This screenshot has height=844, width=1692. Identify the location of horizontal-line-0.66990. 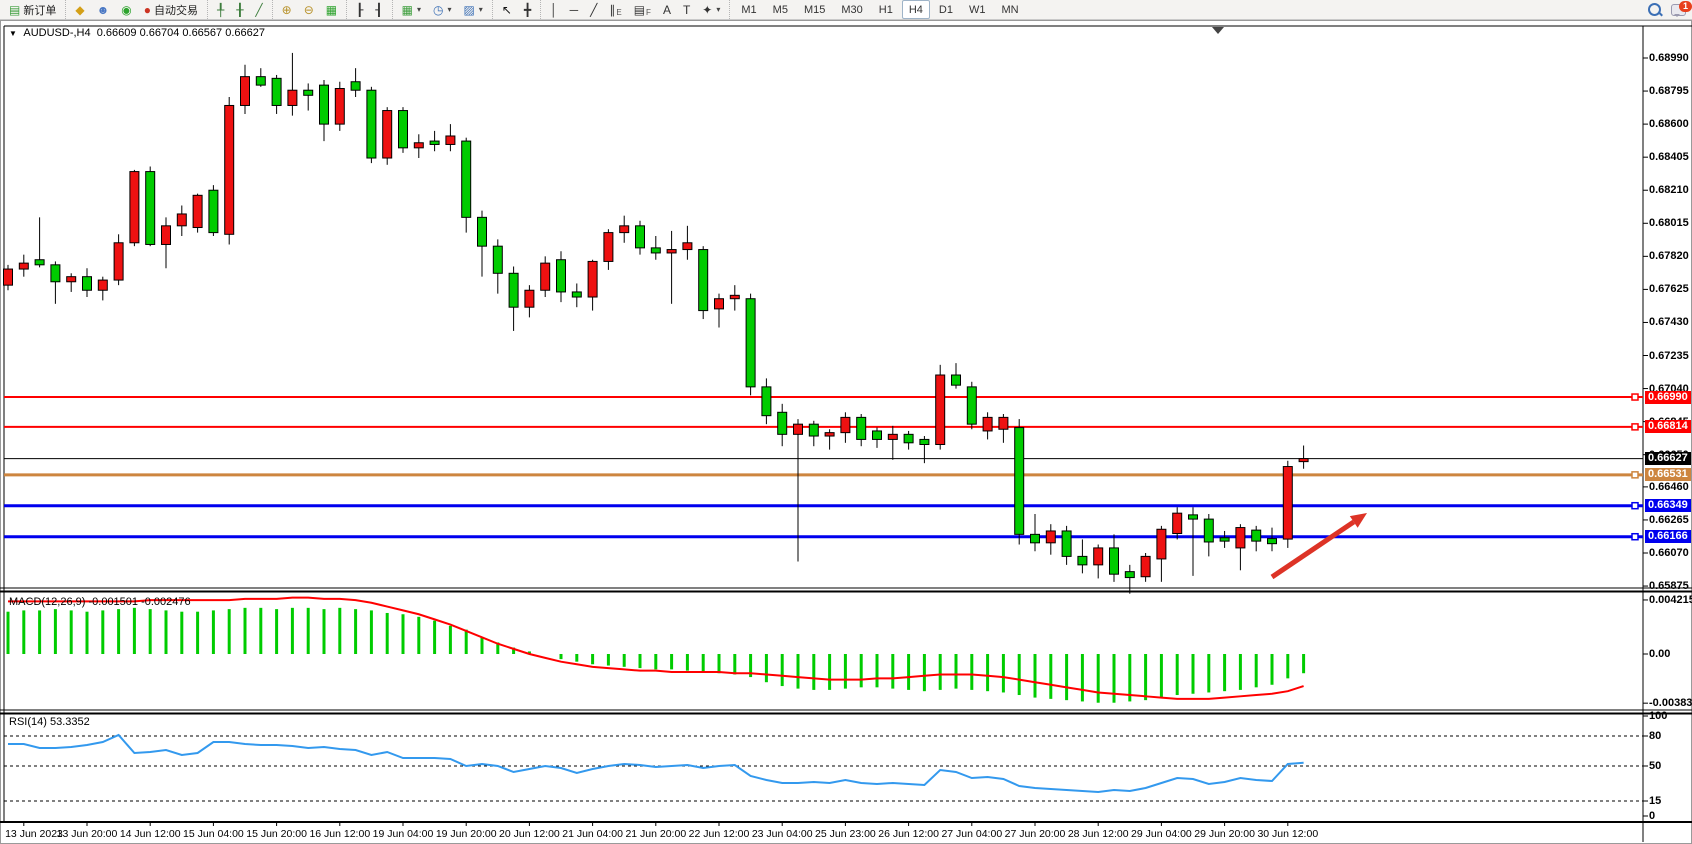
(823, 397).